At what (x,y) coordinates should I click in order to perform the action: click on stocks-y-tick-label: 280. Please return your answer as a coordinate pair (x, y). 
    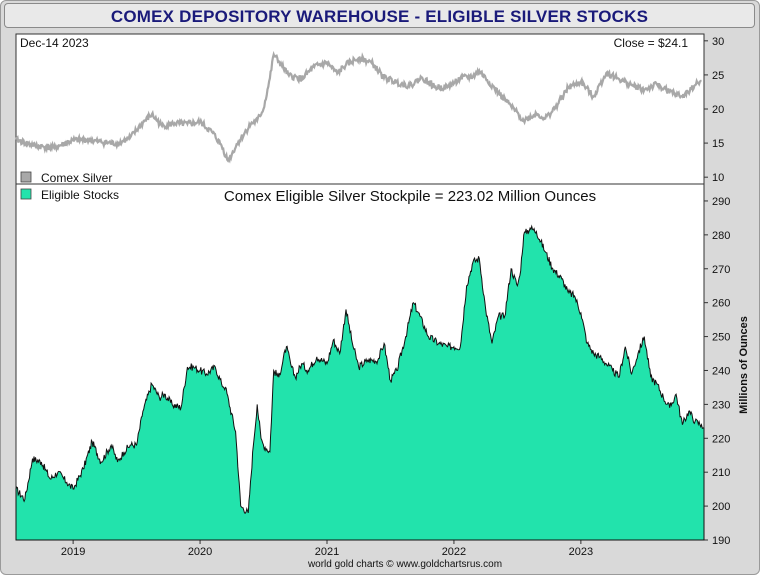
    Looking at the image, I should click on (721, 236).